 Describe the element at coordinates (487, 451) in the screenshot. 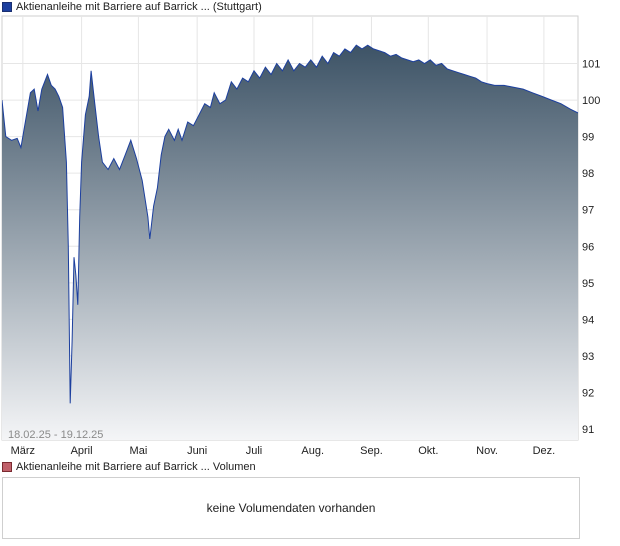

I see `x-tick-label: Nov.` at that location.